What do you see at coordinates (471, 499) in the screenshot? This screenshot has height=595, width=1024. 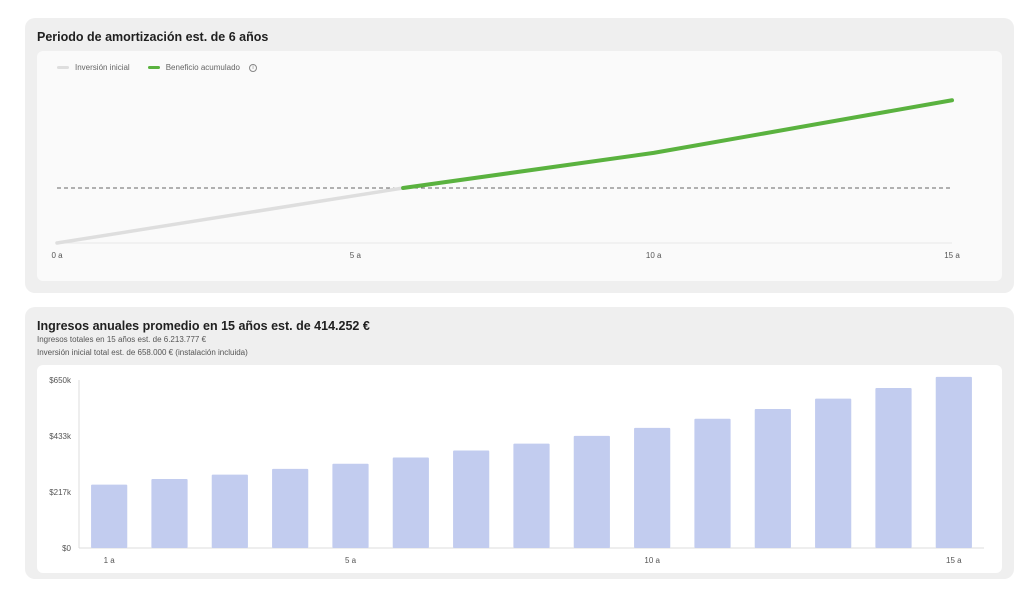 I see `bar-7-a` at bounding box center [471, 499].